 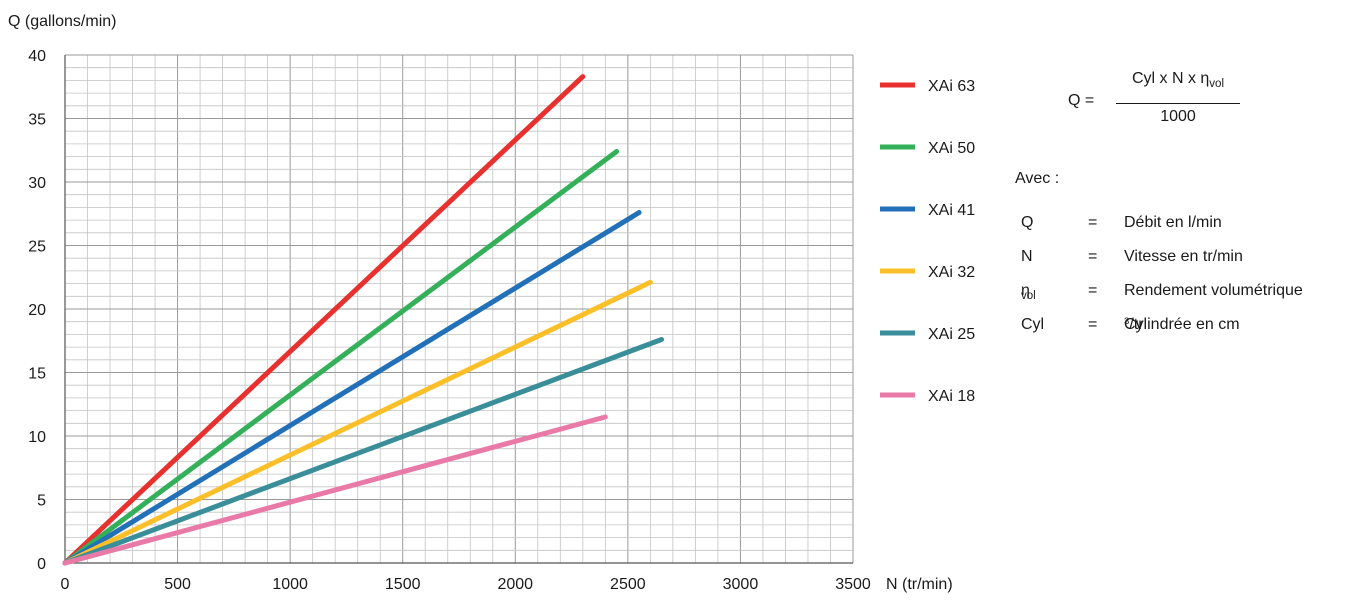 I want to click on y-tick-label: 35, so click(x=37, y=120).